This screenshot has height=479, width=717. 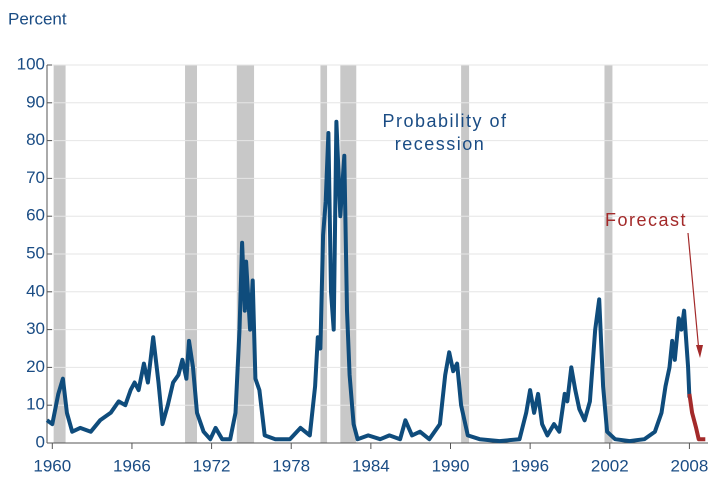 I want to click on y-tick-label: 90, so click(x=35, y=101).